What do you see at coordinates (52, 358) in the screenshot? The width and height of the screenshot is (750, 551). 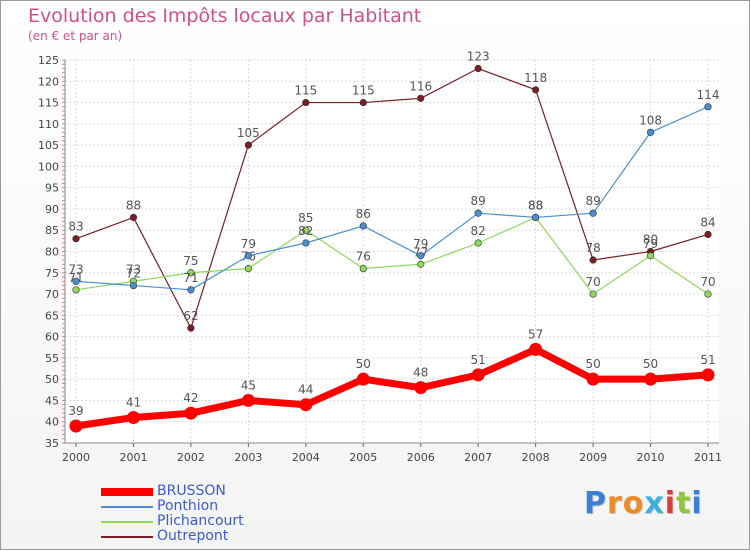 I see `y-tick-label: 55` at bounding box center [52, 358].